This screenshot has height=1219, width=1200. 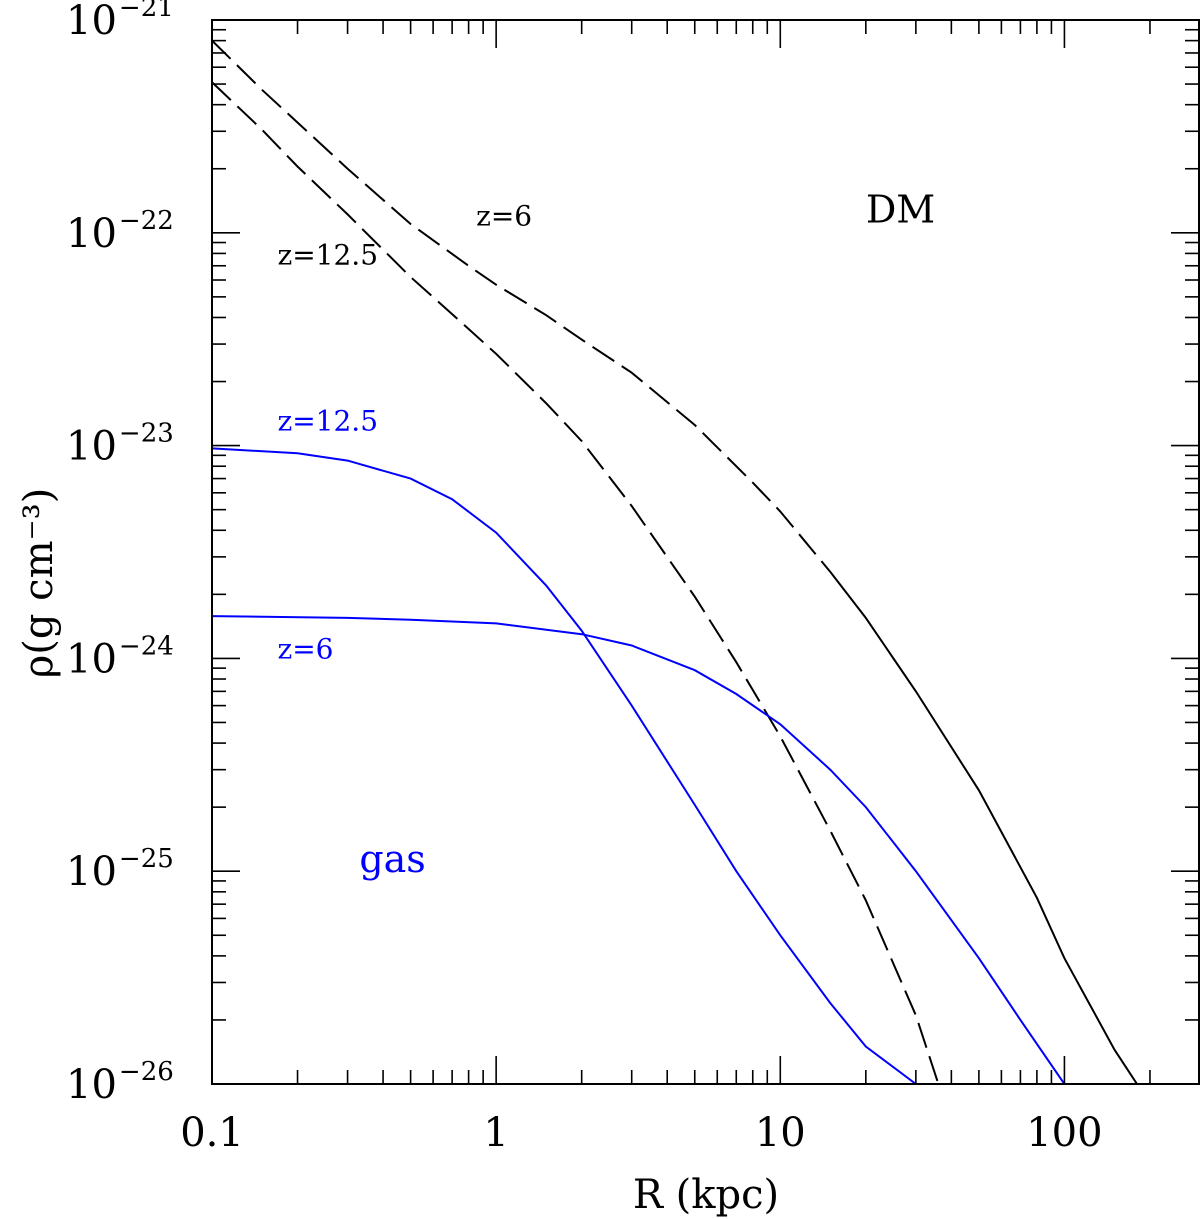 What do you see at coordinates (504, 216) in the screenshot?
I see `annotation-dm-z6-label: z=6` at bounding box center [504, 216].